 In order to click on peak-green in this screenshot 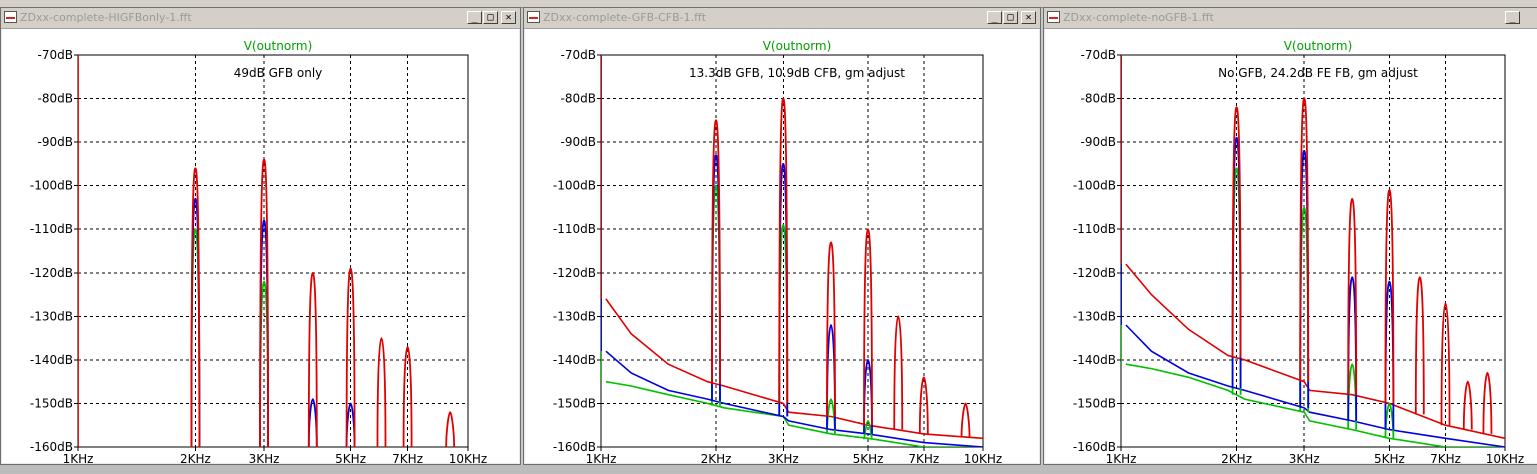, I will do `click(868, 429)`.